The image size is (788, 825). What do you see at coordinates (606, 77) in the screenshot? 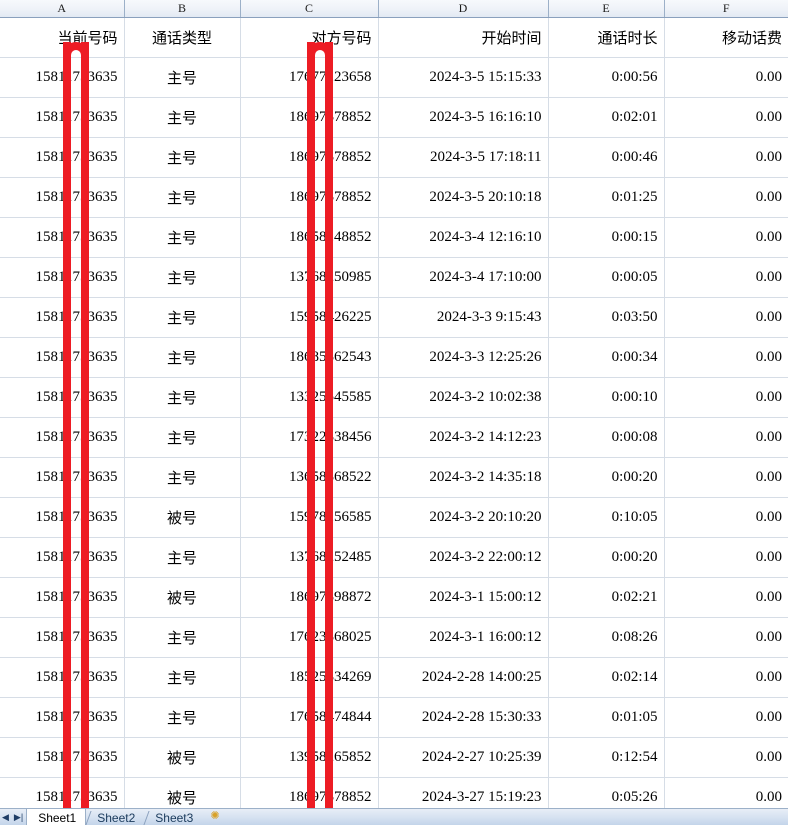
I see `cell-duration: 0:00:56` at bounding box center [606, 77].